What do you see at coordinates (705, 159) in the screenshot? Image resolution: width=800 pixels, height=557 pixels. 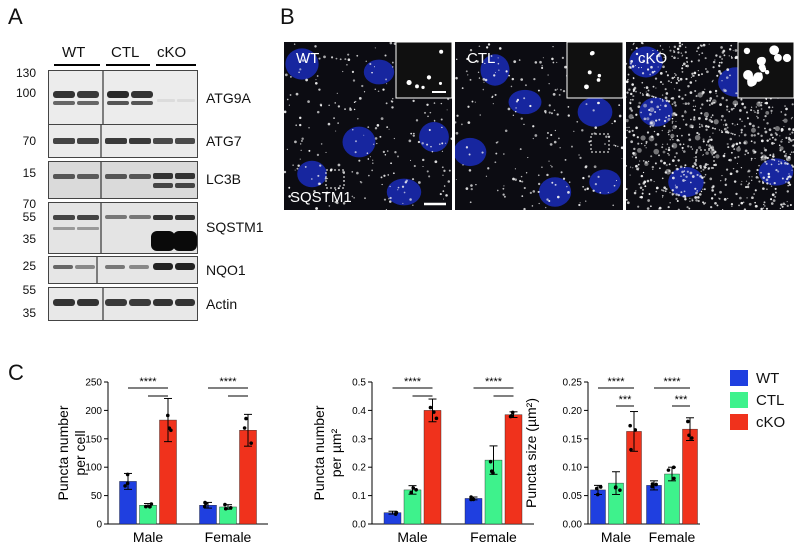 I see `roi-box` at bounding box center [705, 159].